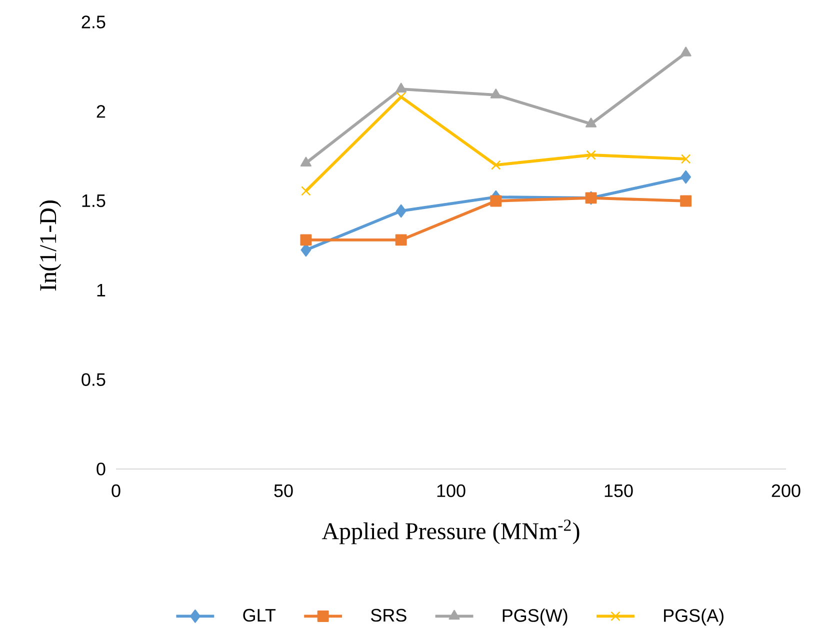 The width and height of the screenshot is (817, 642). Describe the element at coordinates (451, 491) in the screenshot. I see `x-tick-label: 100` at that location.